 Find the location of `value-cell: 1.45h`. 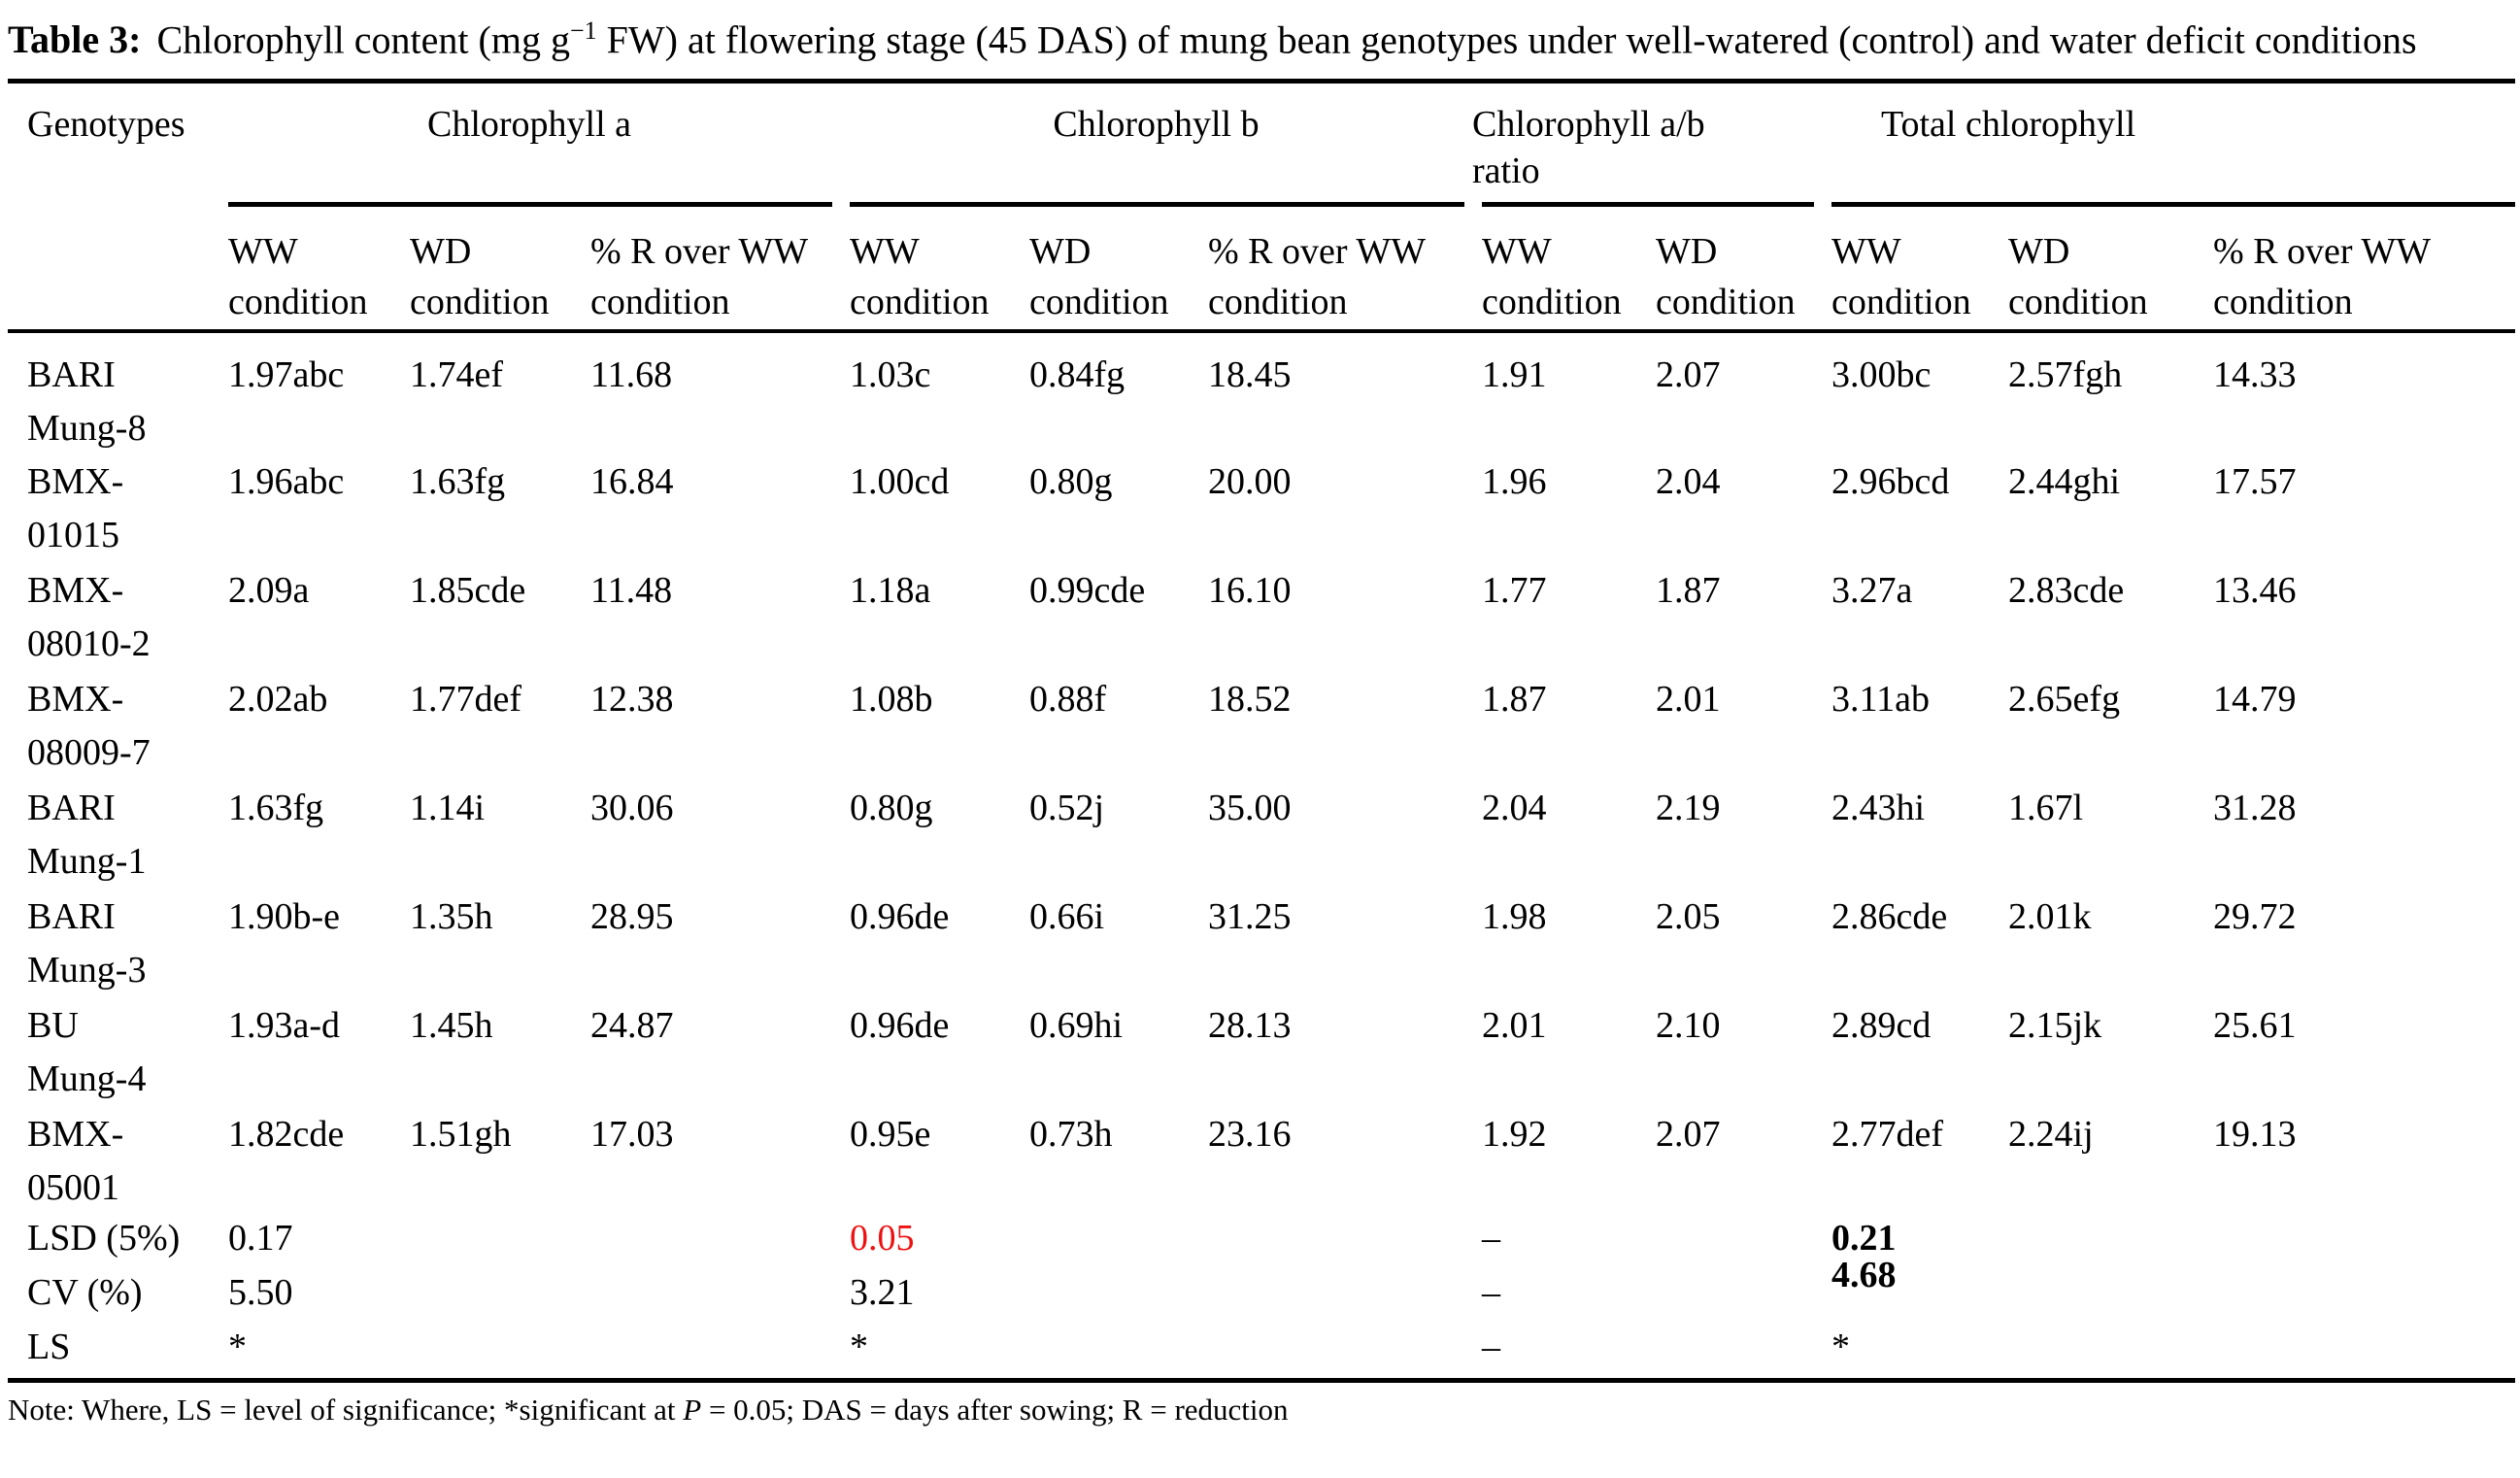

value-cell: 1.45h is located at coordinates (451, 1026).